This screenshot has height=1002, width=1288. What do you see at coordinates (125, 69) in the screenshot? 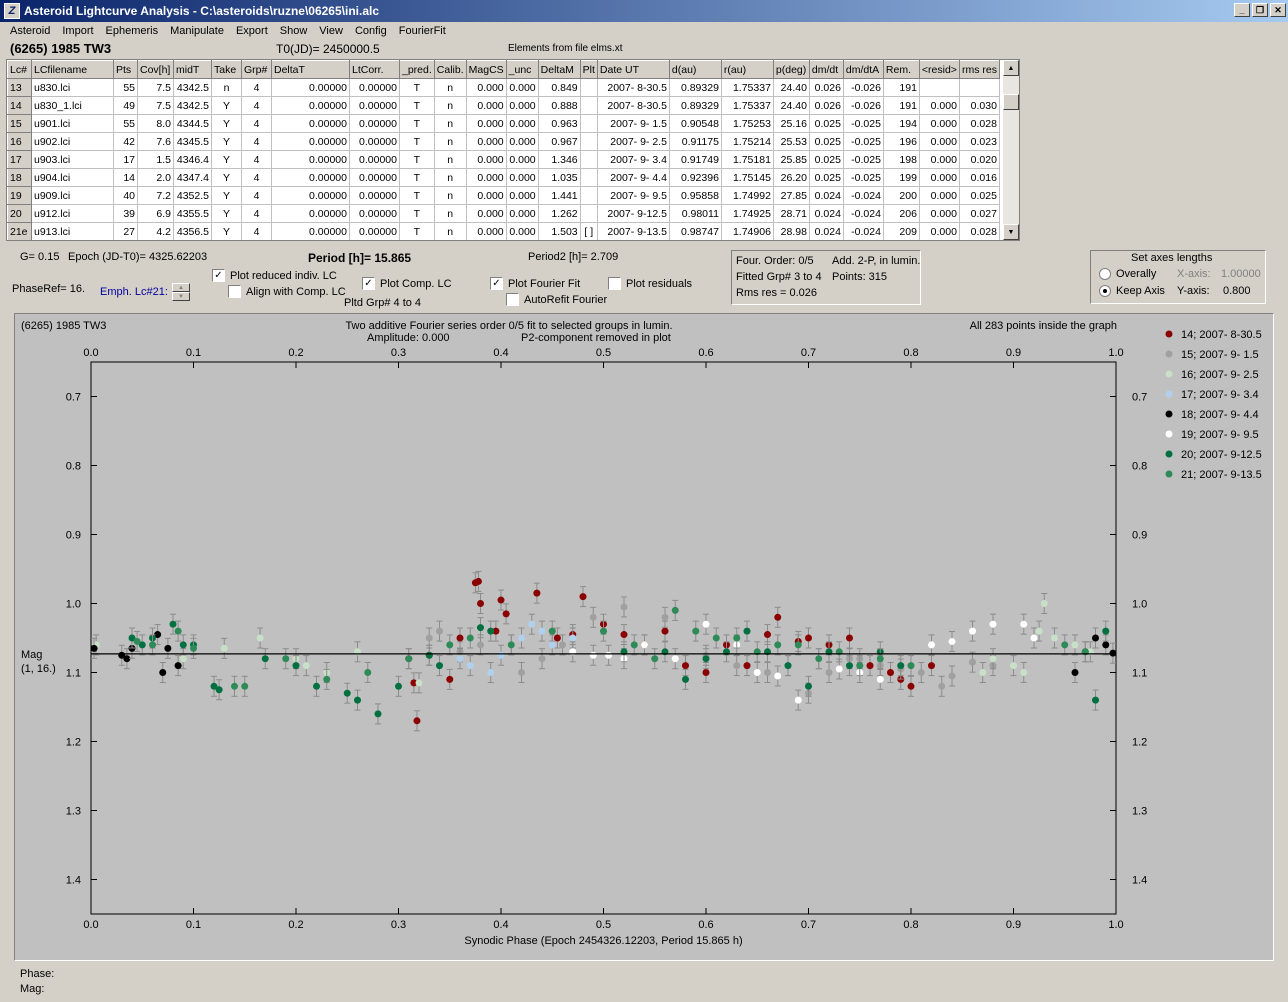
I see `column-header: Pts` at bounding box center [125, 69].